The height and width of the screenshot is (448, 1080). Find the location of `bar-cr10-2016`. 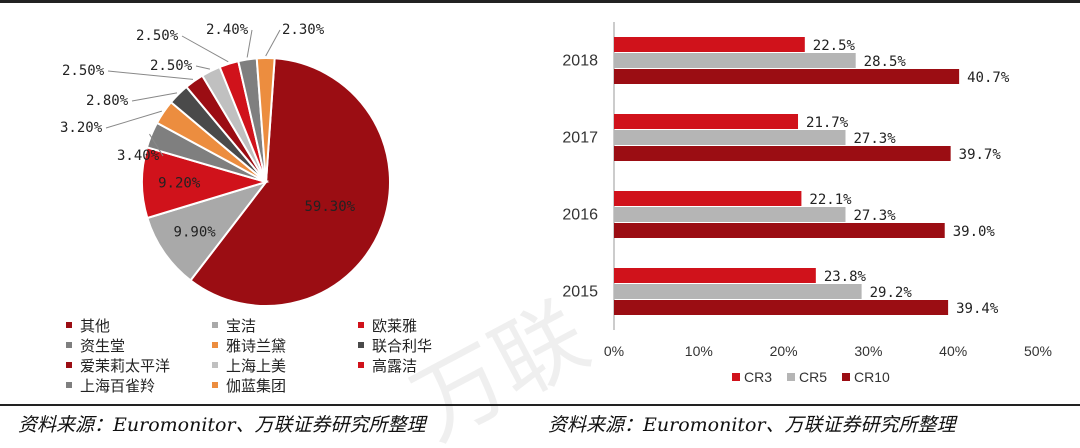

bar-cr10-2016 is located at coordinates (779, 230).